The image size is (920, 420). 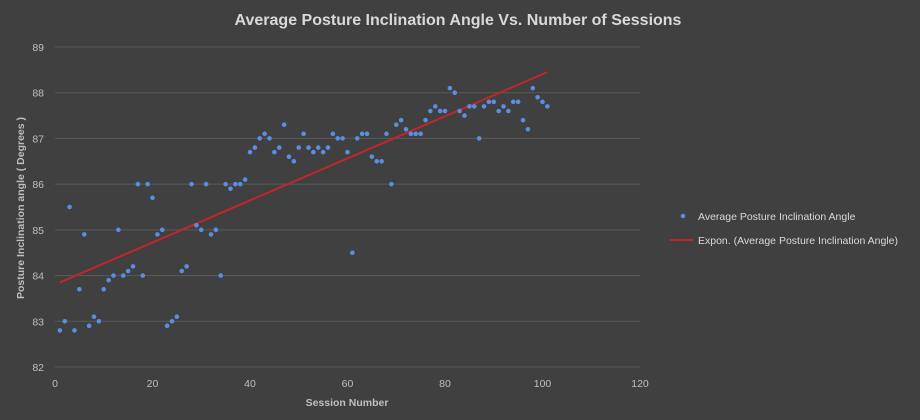 What do you see at coordinates (777, 217) in the screenshot?
I see `legend-label-points: Average Posture Inclination Angle` at bounding box center [777, 217].